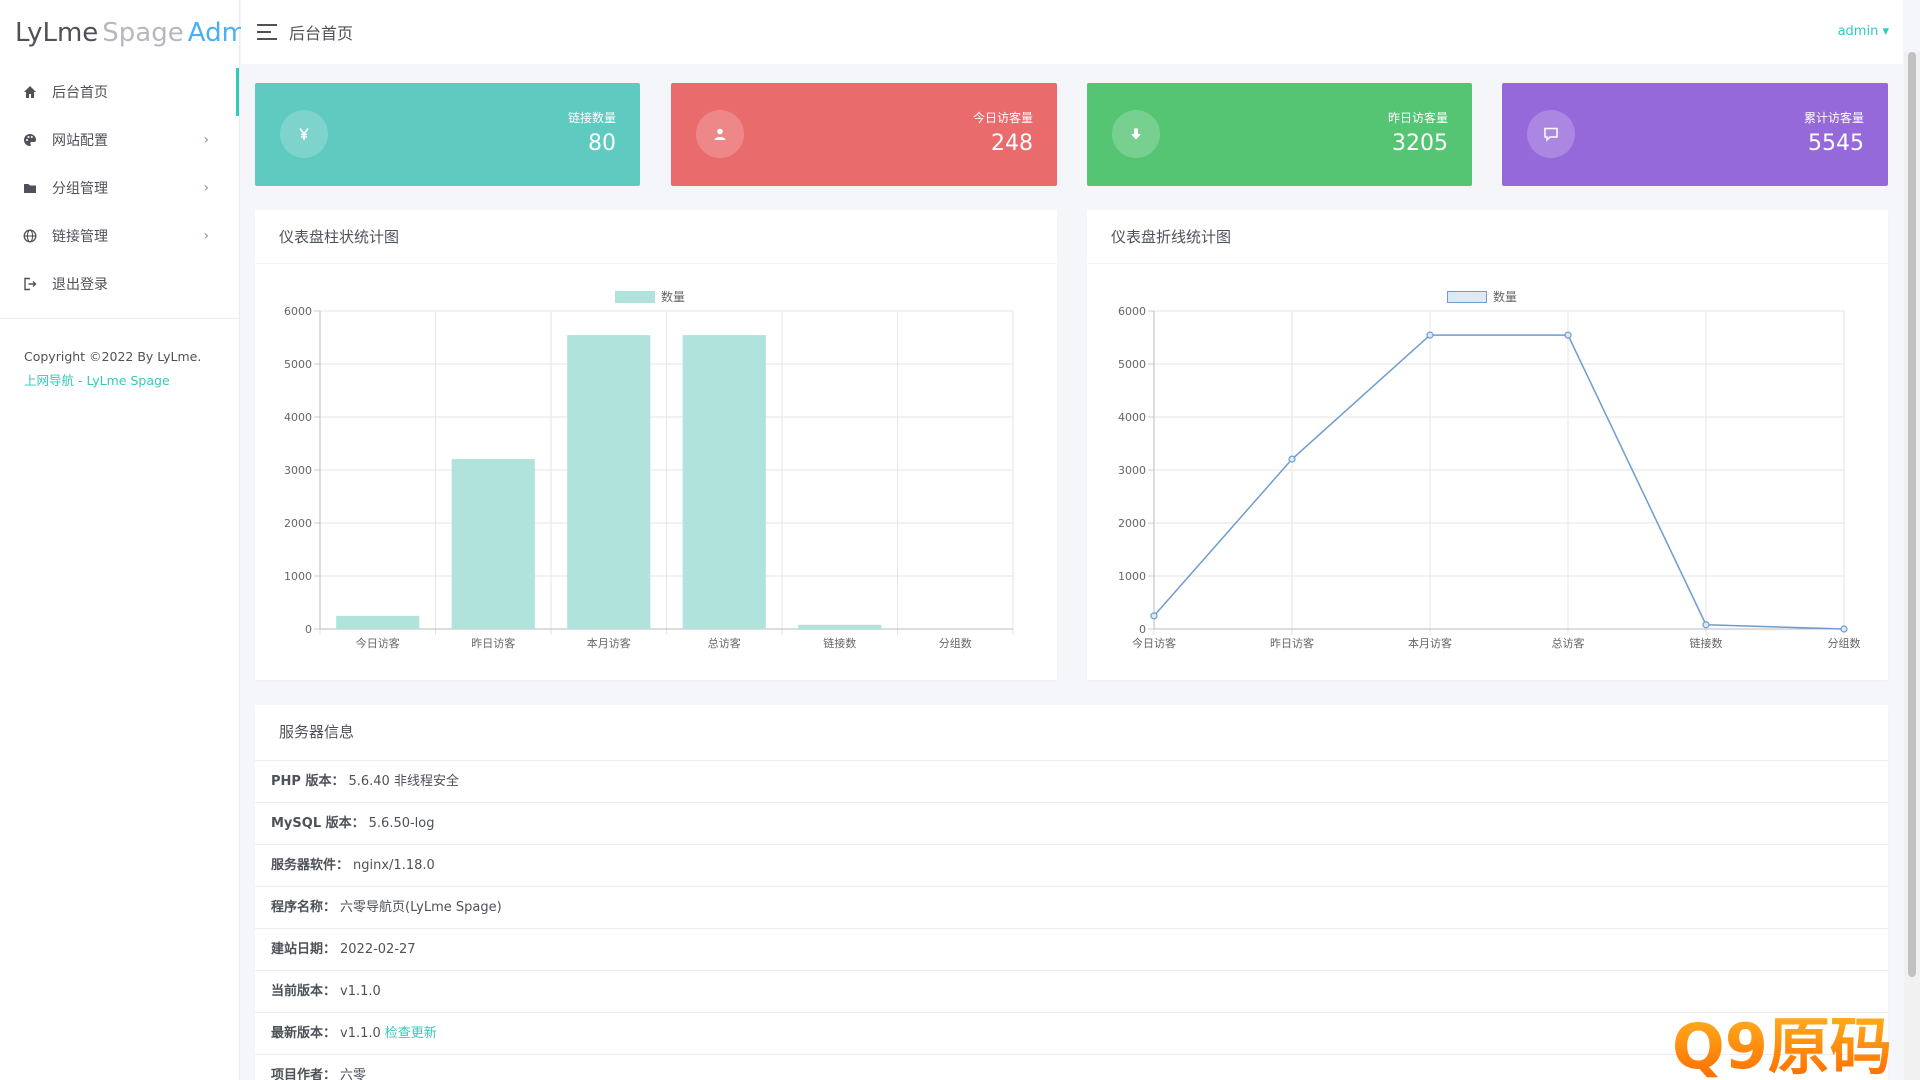 This screenshot has width=1920, height=1080. What do you see at coordinates (720, 134) in the screenshot?
I see `user-icon` at bounding box center [720, 134].